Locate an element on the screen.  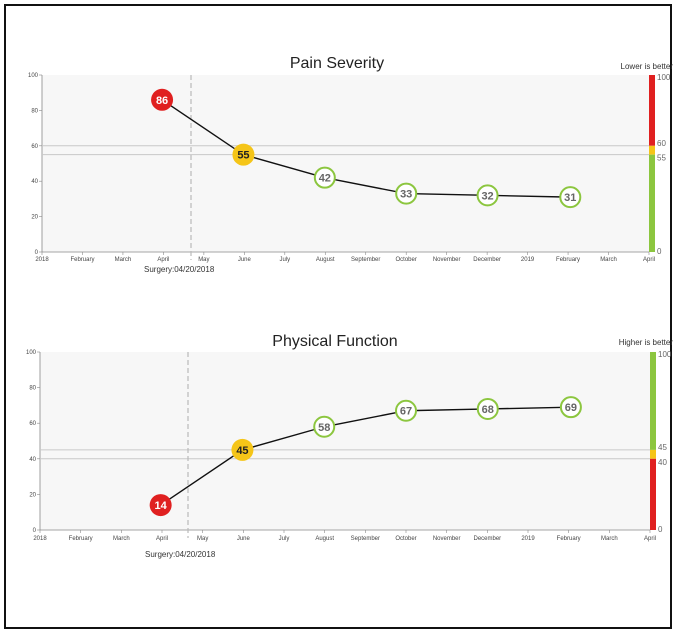
data-label: 55 is located at coordinates (243, 156).